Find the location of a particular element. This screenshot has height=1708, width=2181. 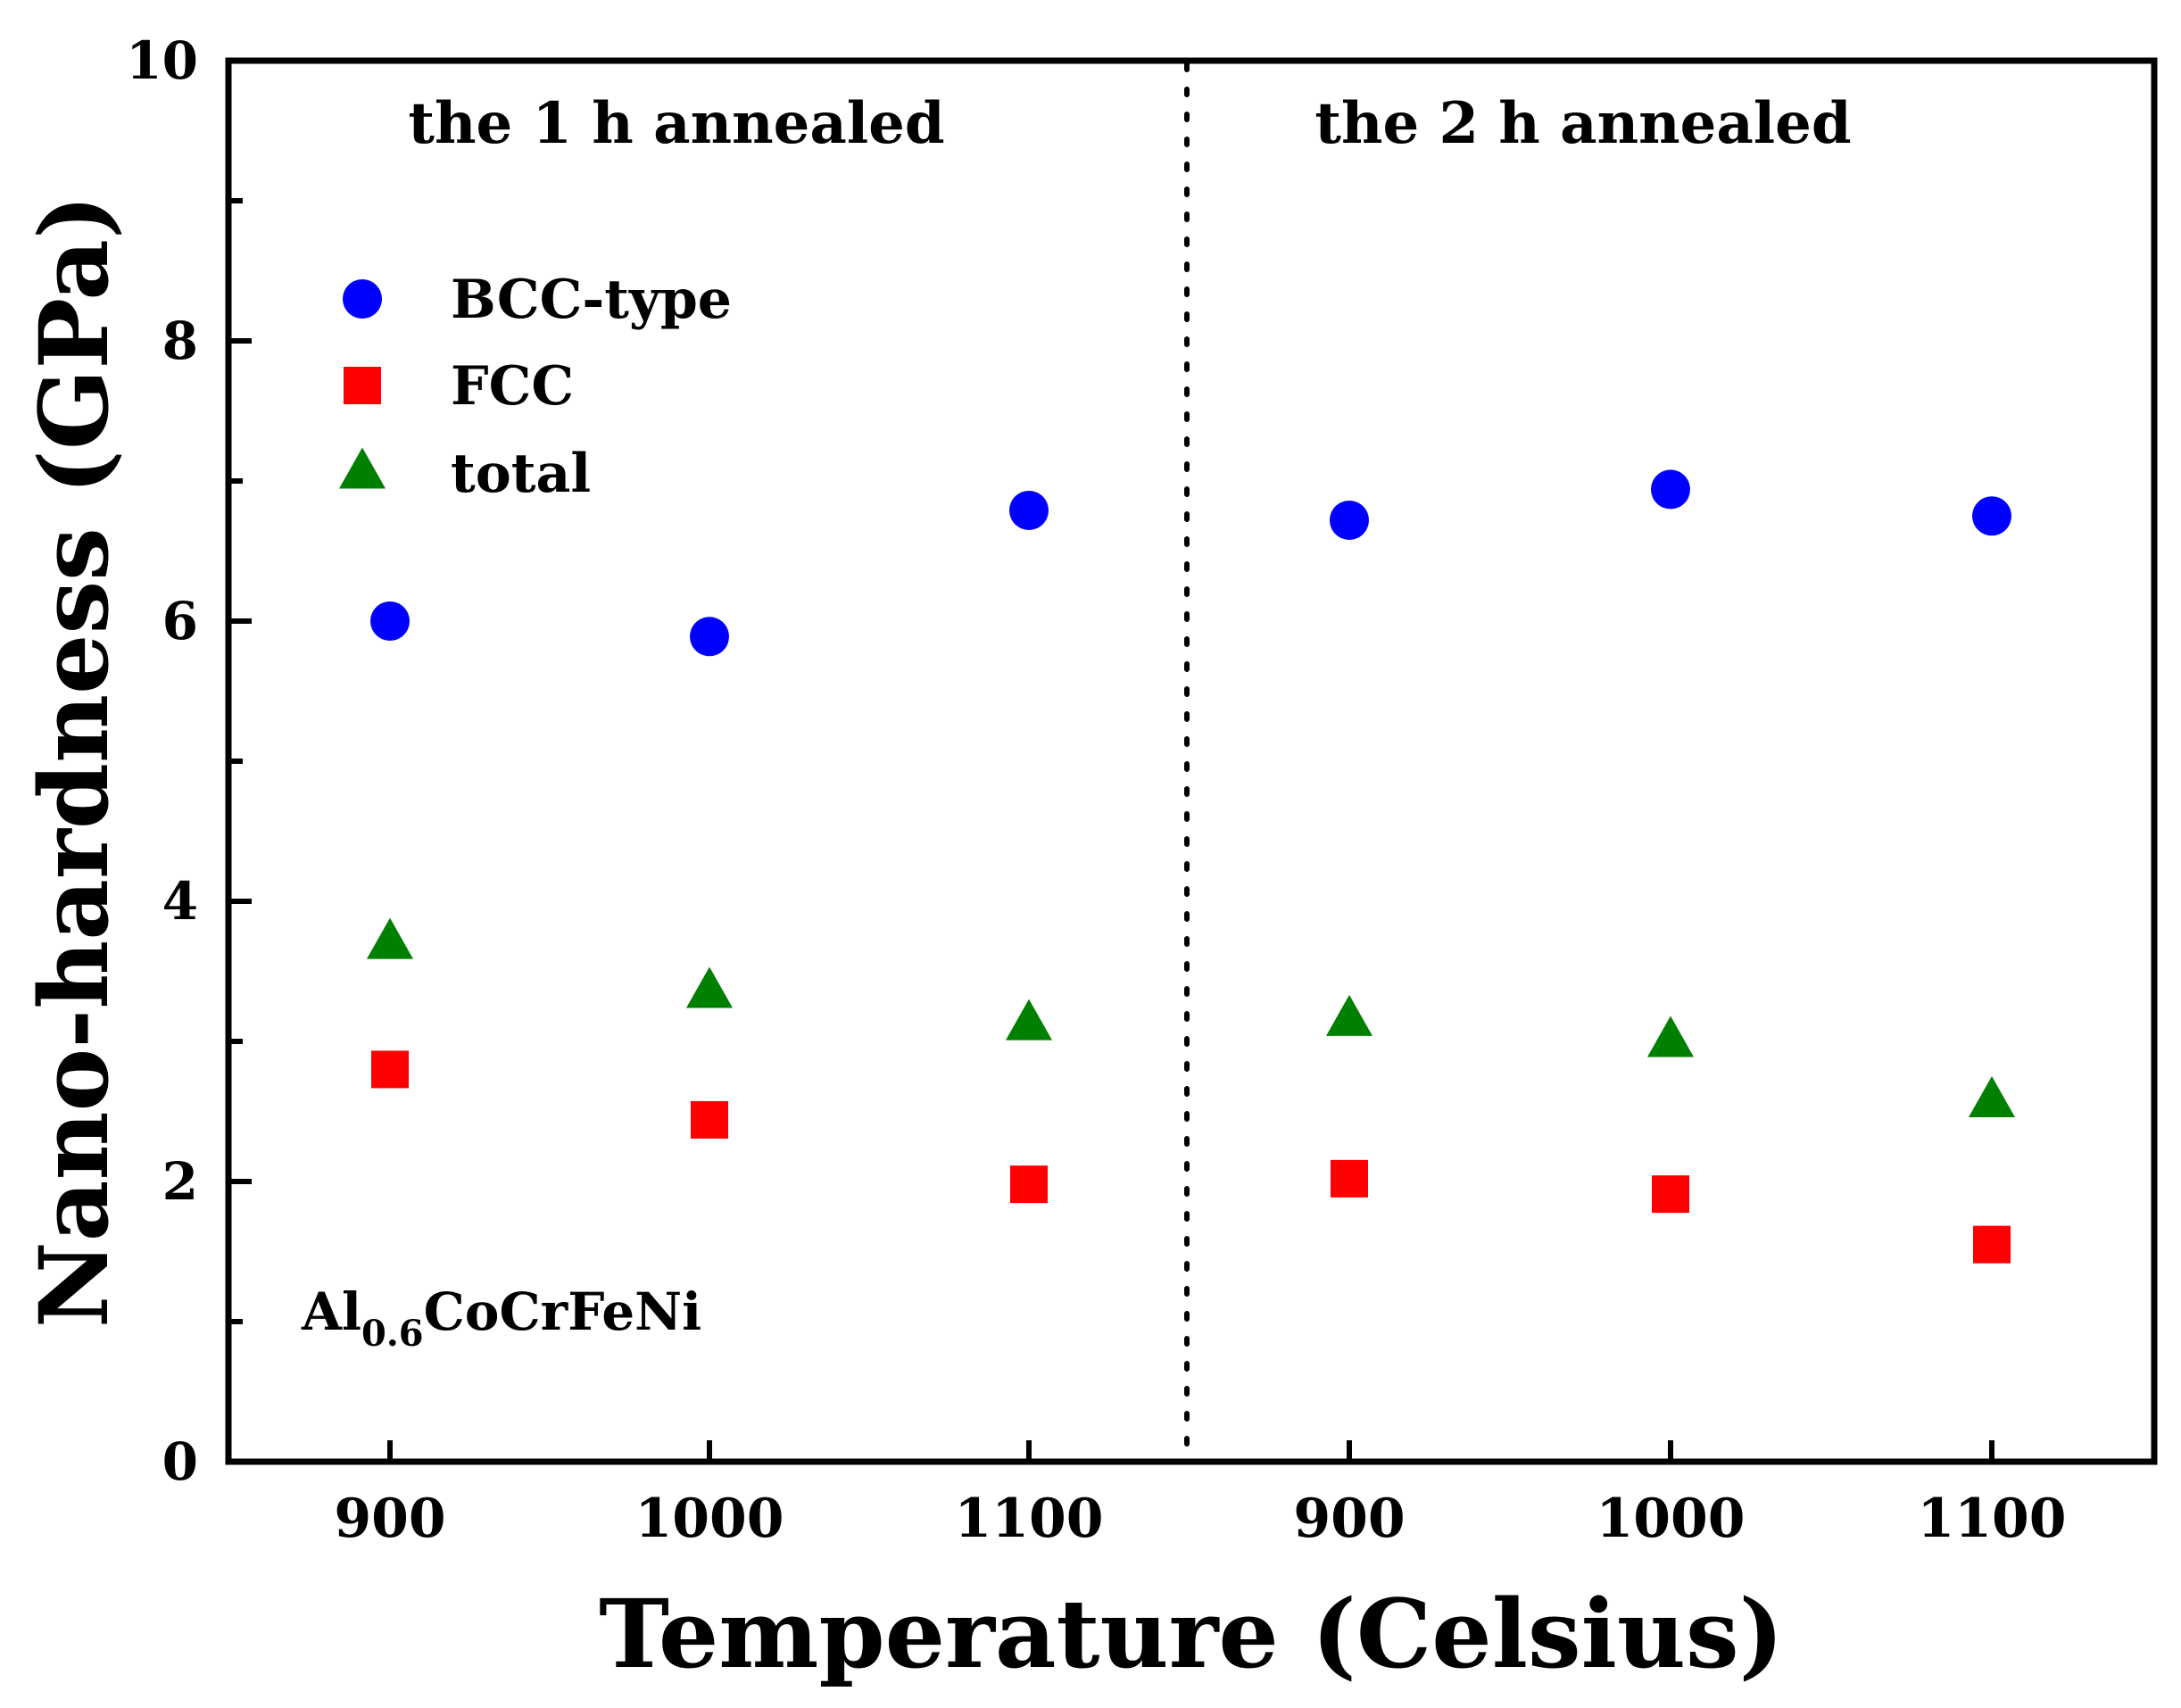

y-axis-label: Nano-hardness (GPa) is located at coordinates (74, 761).